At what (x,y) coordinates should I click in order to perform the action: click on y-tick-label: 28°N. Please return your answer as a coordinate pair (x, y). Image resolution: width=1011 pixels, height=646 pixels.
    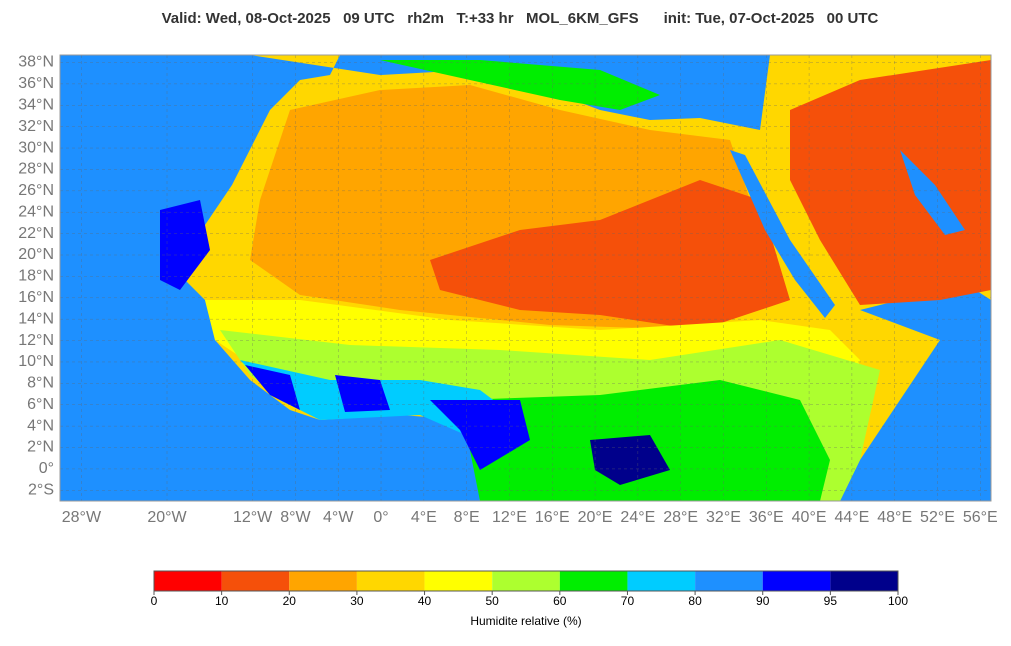
    Looking at the image, I should click on (36, 169).